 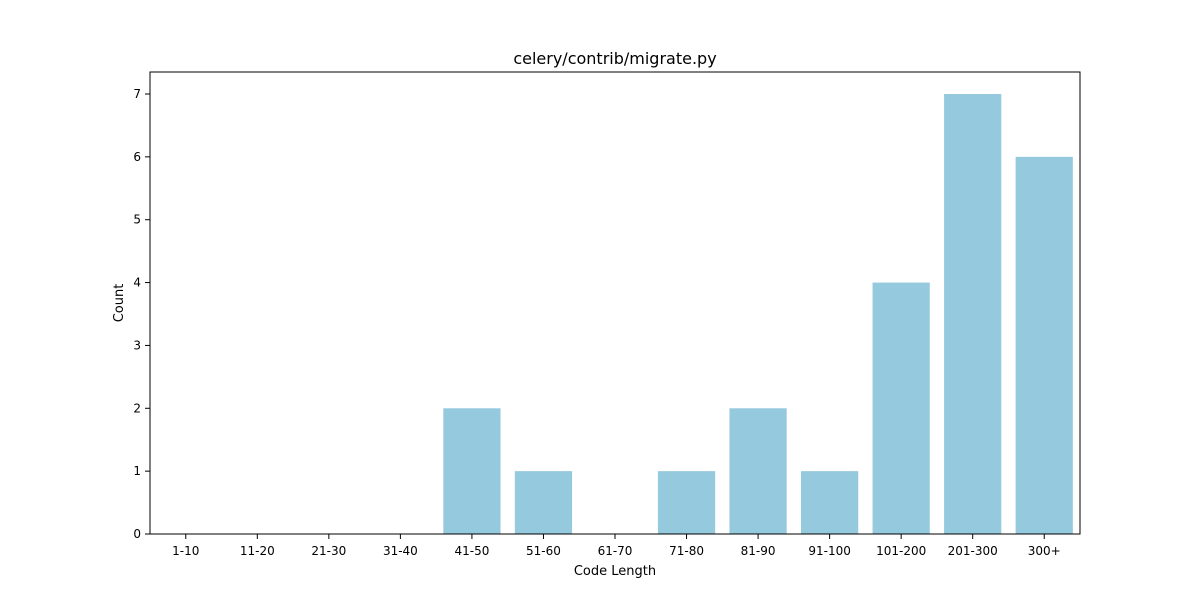 What do you see at coordinates (257, 551) in the screenshot?
I see `x-tick-label: 11-20` at bounding box center [257, 551].